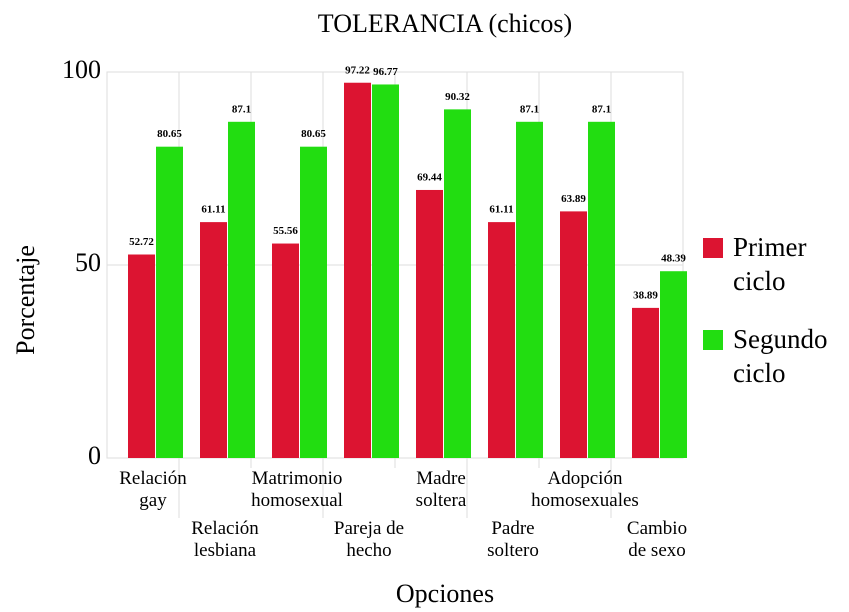 Image resolution: width=849 pixels, height=612 pixels. I want to click on data-label: 90.32, so click(457, 97).